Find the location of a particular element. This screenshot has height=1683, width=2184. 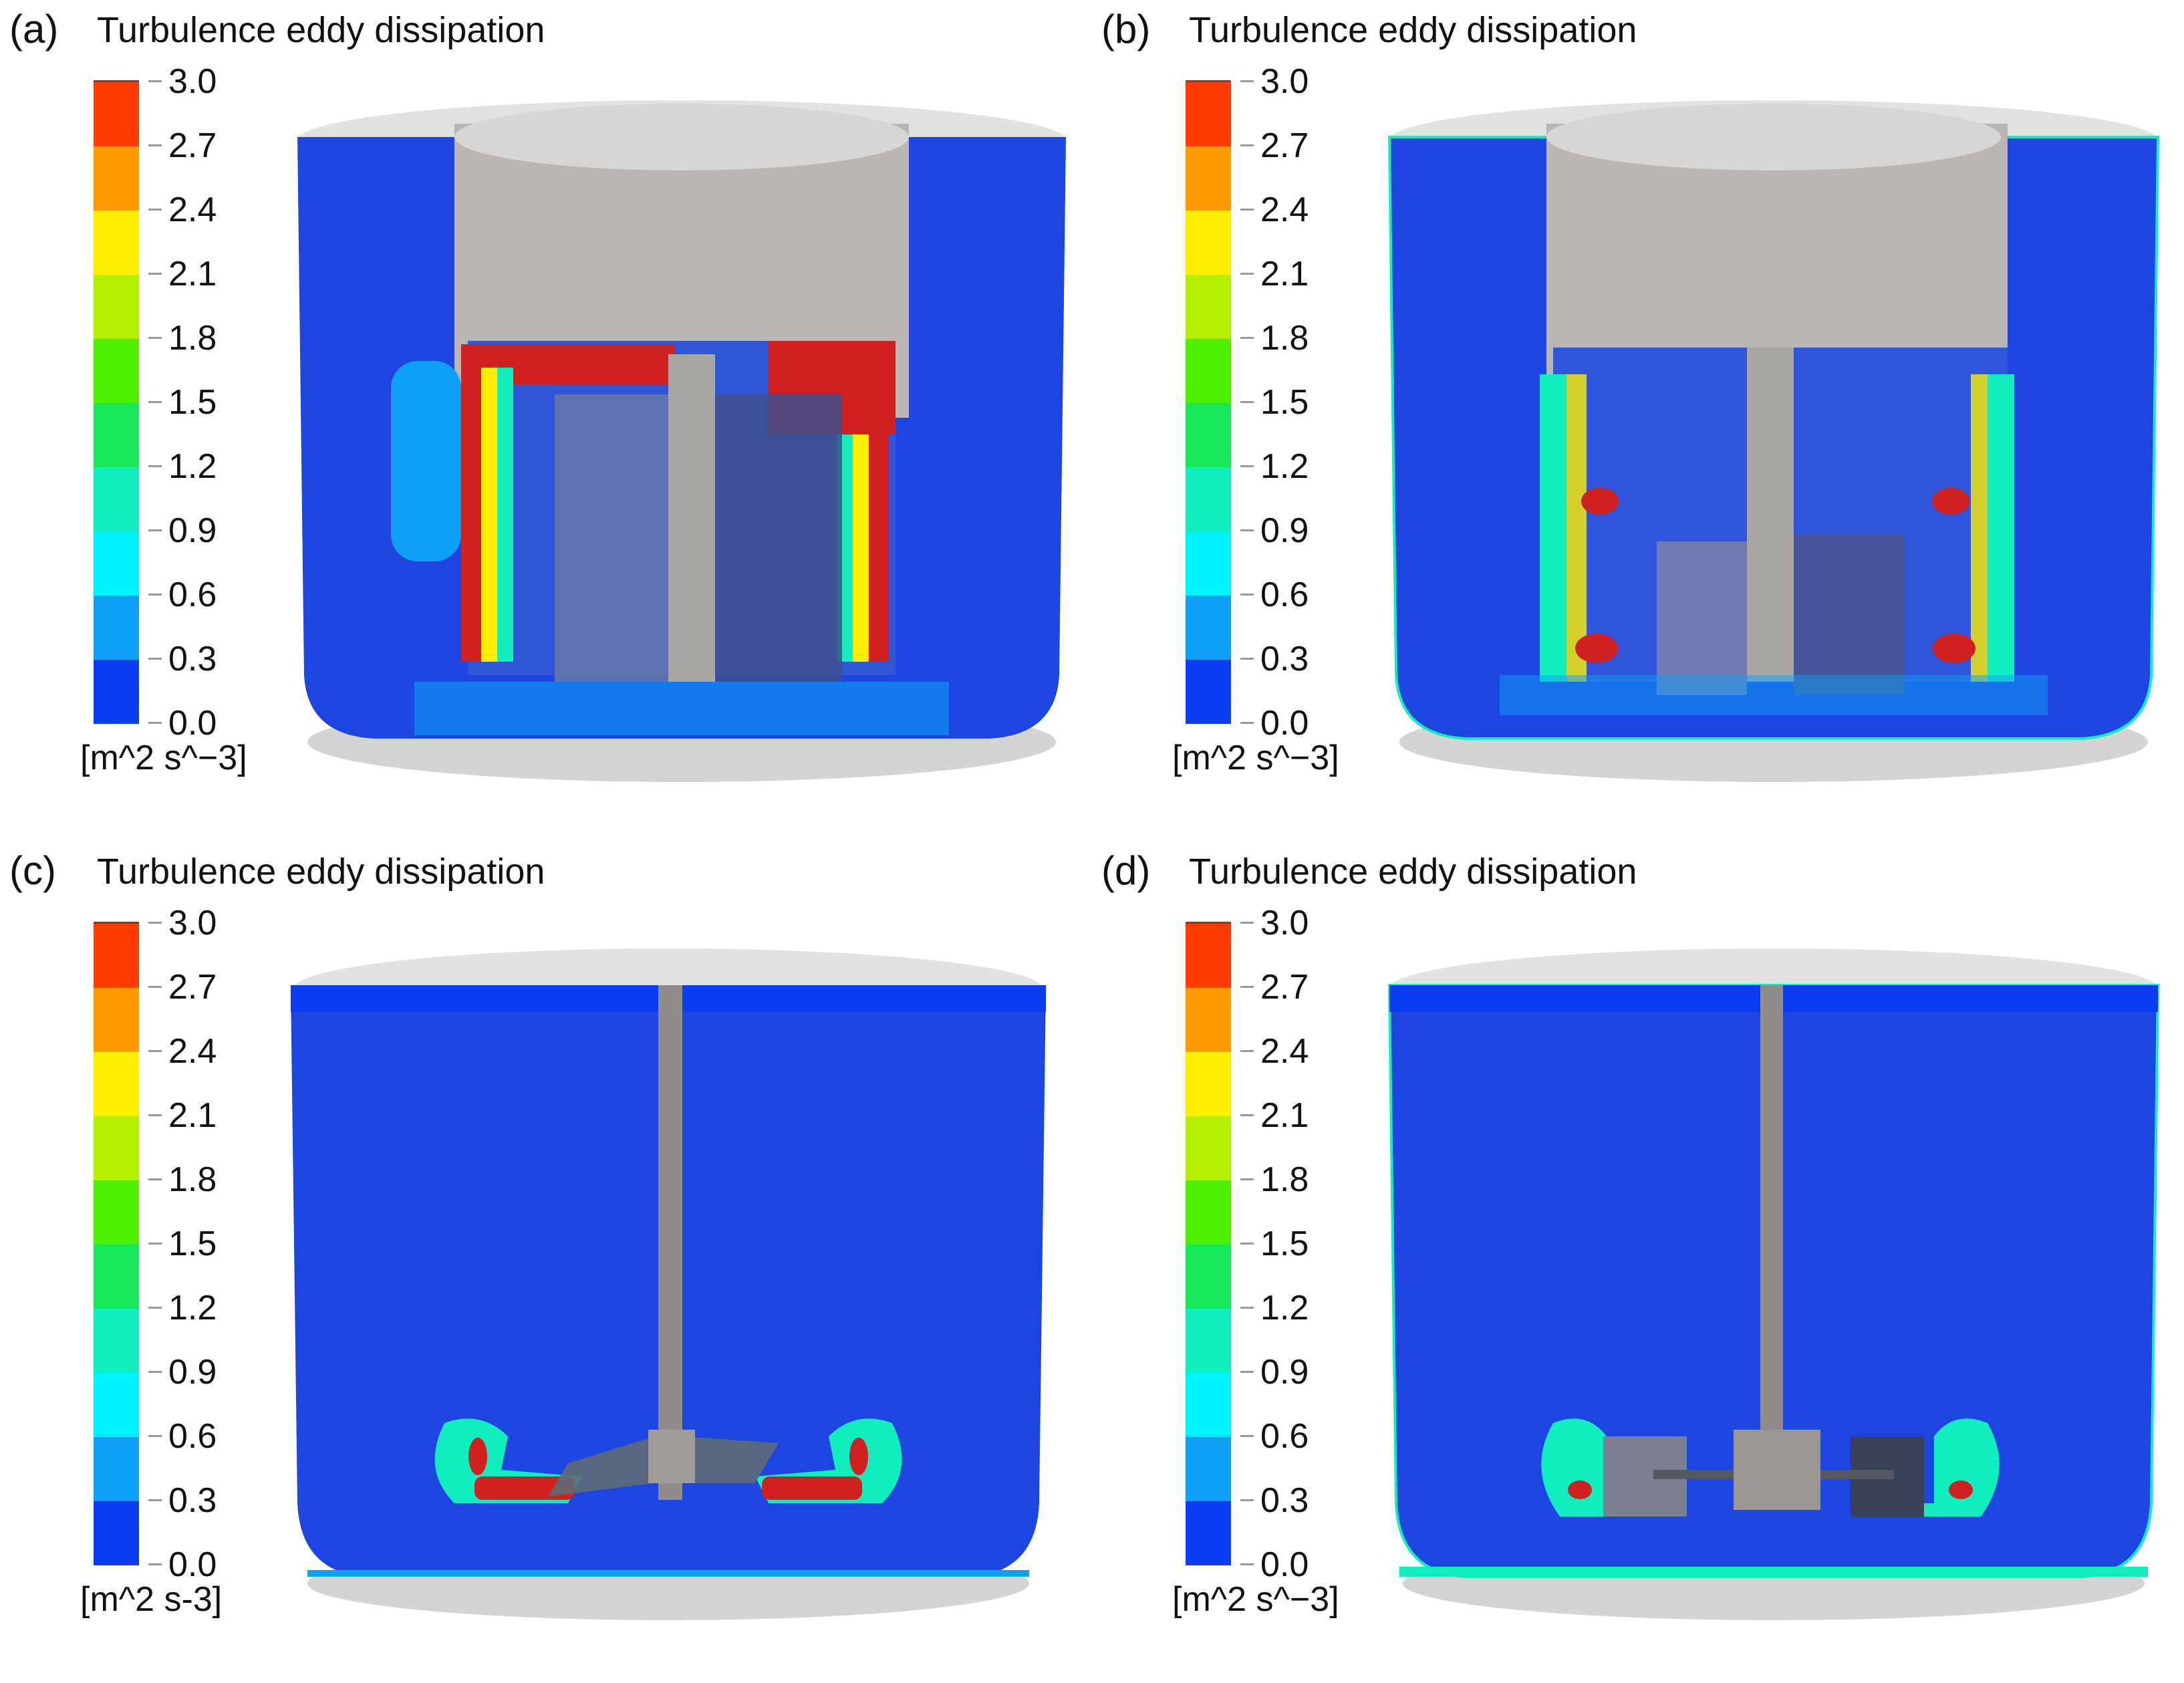

tick-label: 1.2 is located at coordinates (193, 1308).